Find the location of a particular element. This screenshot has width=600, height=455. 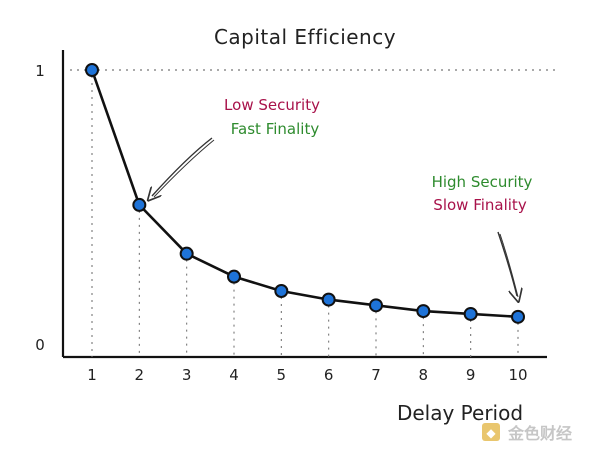

annotation-high-security: High Security Slow Finality is located at coordinates (482, 235).